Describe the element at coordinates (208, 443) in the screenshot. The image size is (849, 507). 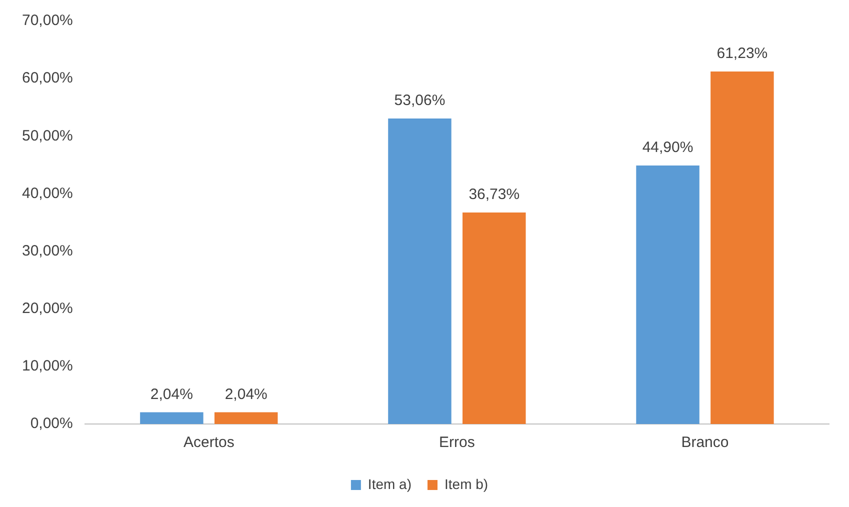
I see `x-tick-label: Acertos` at that location.